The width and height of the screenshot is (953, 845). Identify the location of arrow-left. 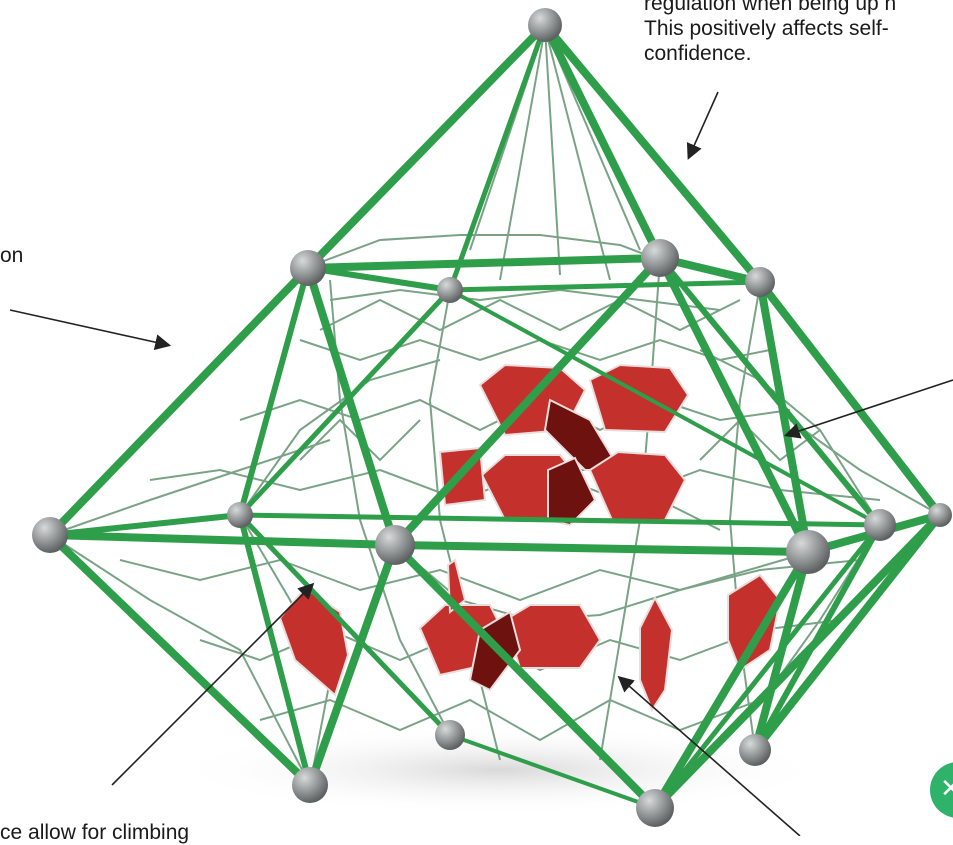
(90, 330).